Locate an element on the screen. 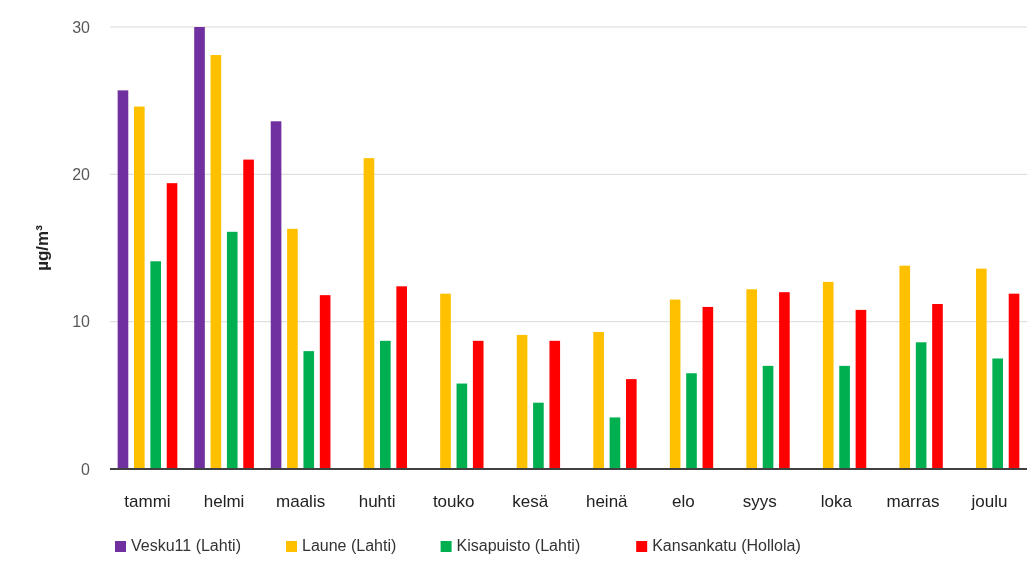 The image size is (1035, 565). legend-label: Kansankatu (Hollola) is located at coordinates (726, 545).